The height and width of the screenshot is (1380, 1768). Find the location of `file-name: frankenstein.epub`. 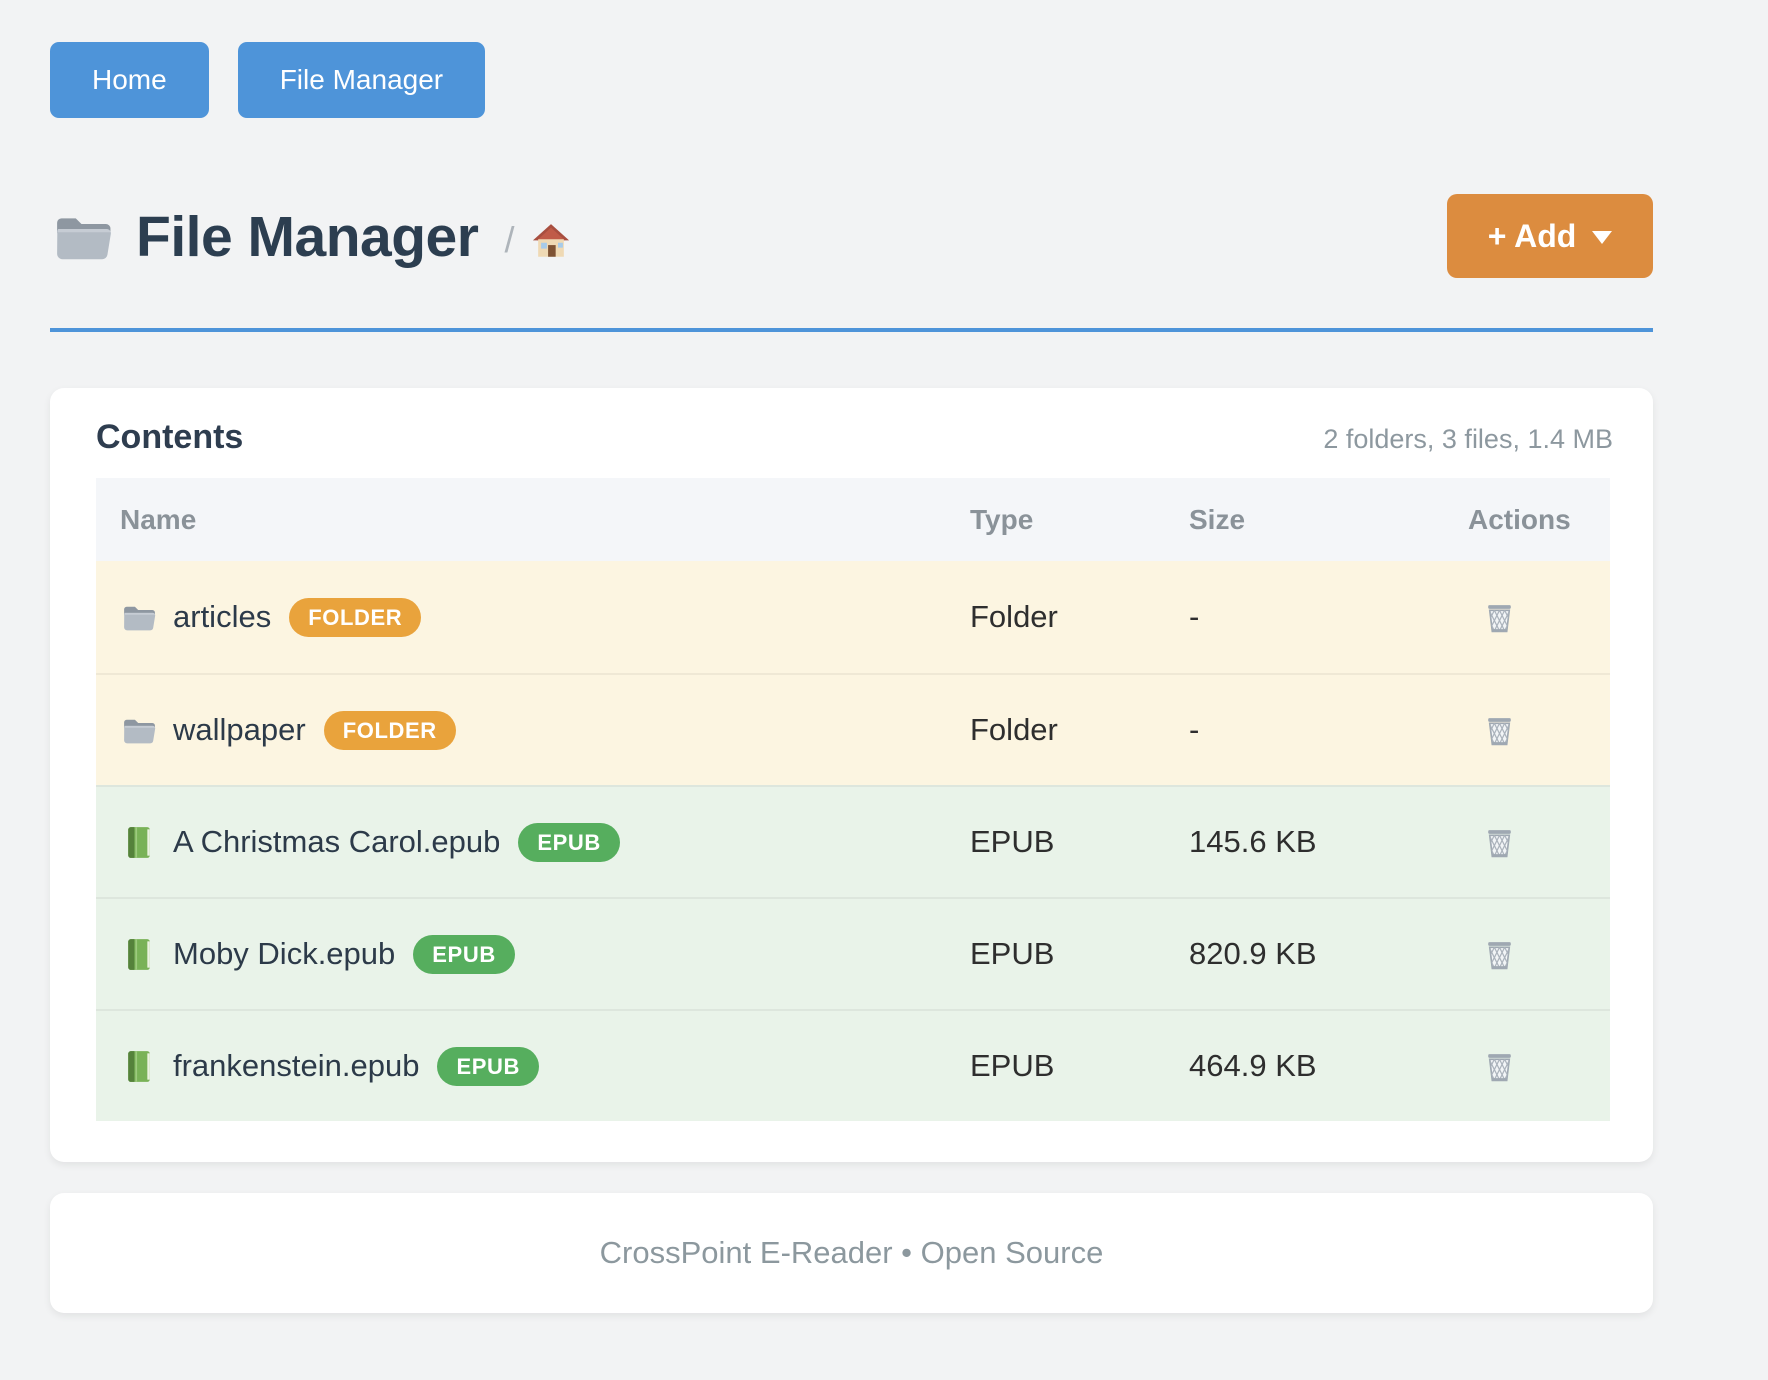

file-name: frankenstein.epub is located at coordinates (296, 1065).